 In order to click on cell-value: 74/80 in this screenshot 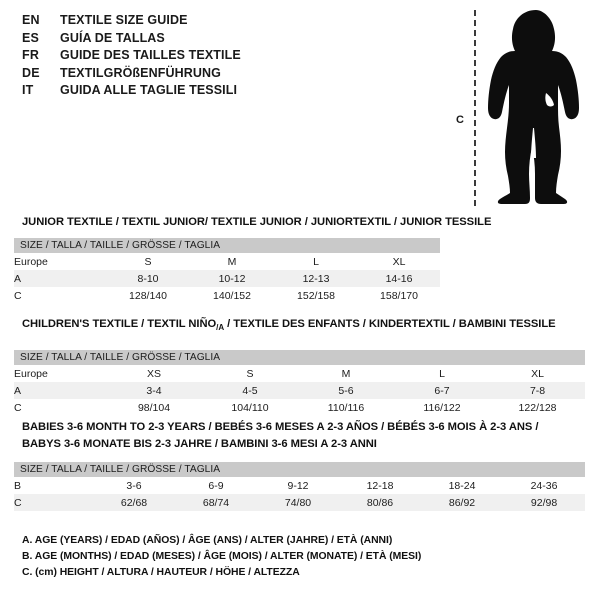, I will do `click(298, 502)`.